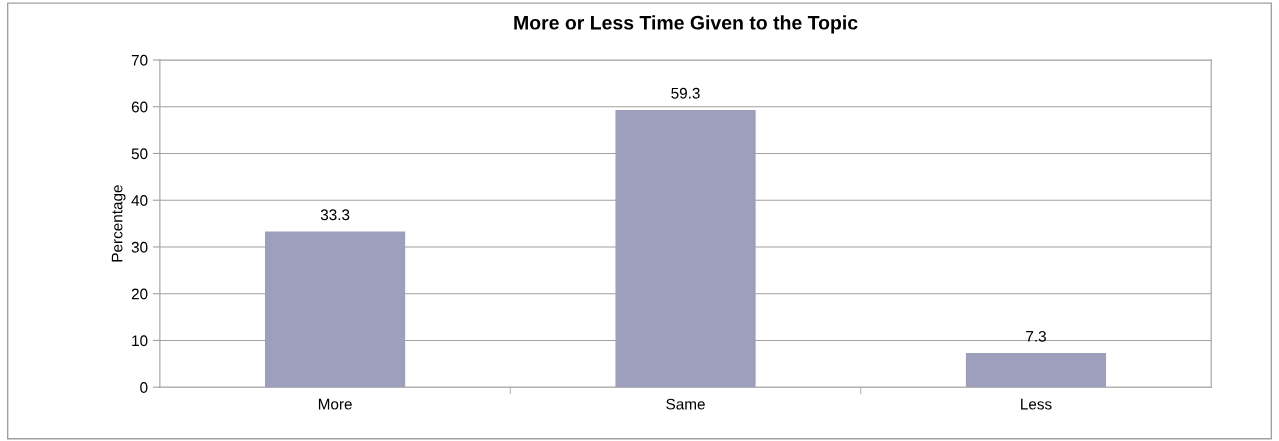  I want to click on y-tick-label: 70, so click(139, 60).